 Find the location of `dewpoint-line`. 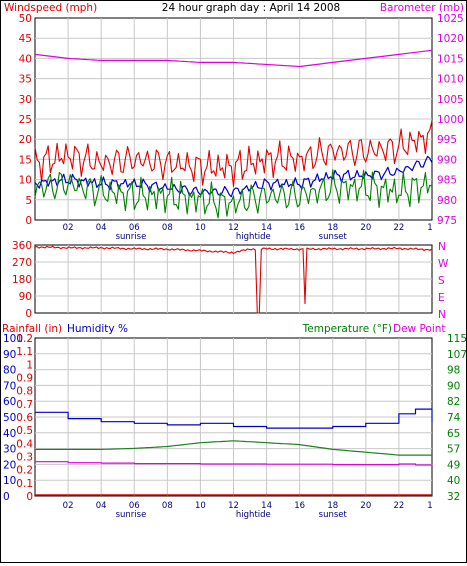

dewpoint-line is located at coordinates (234, 463).